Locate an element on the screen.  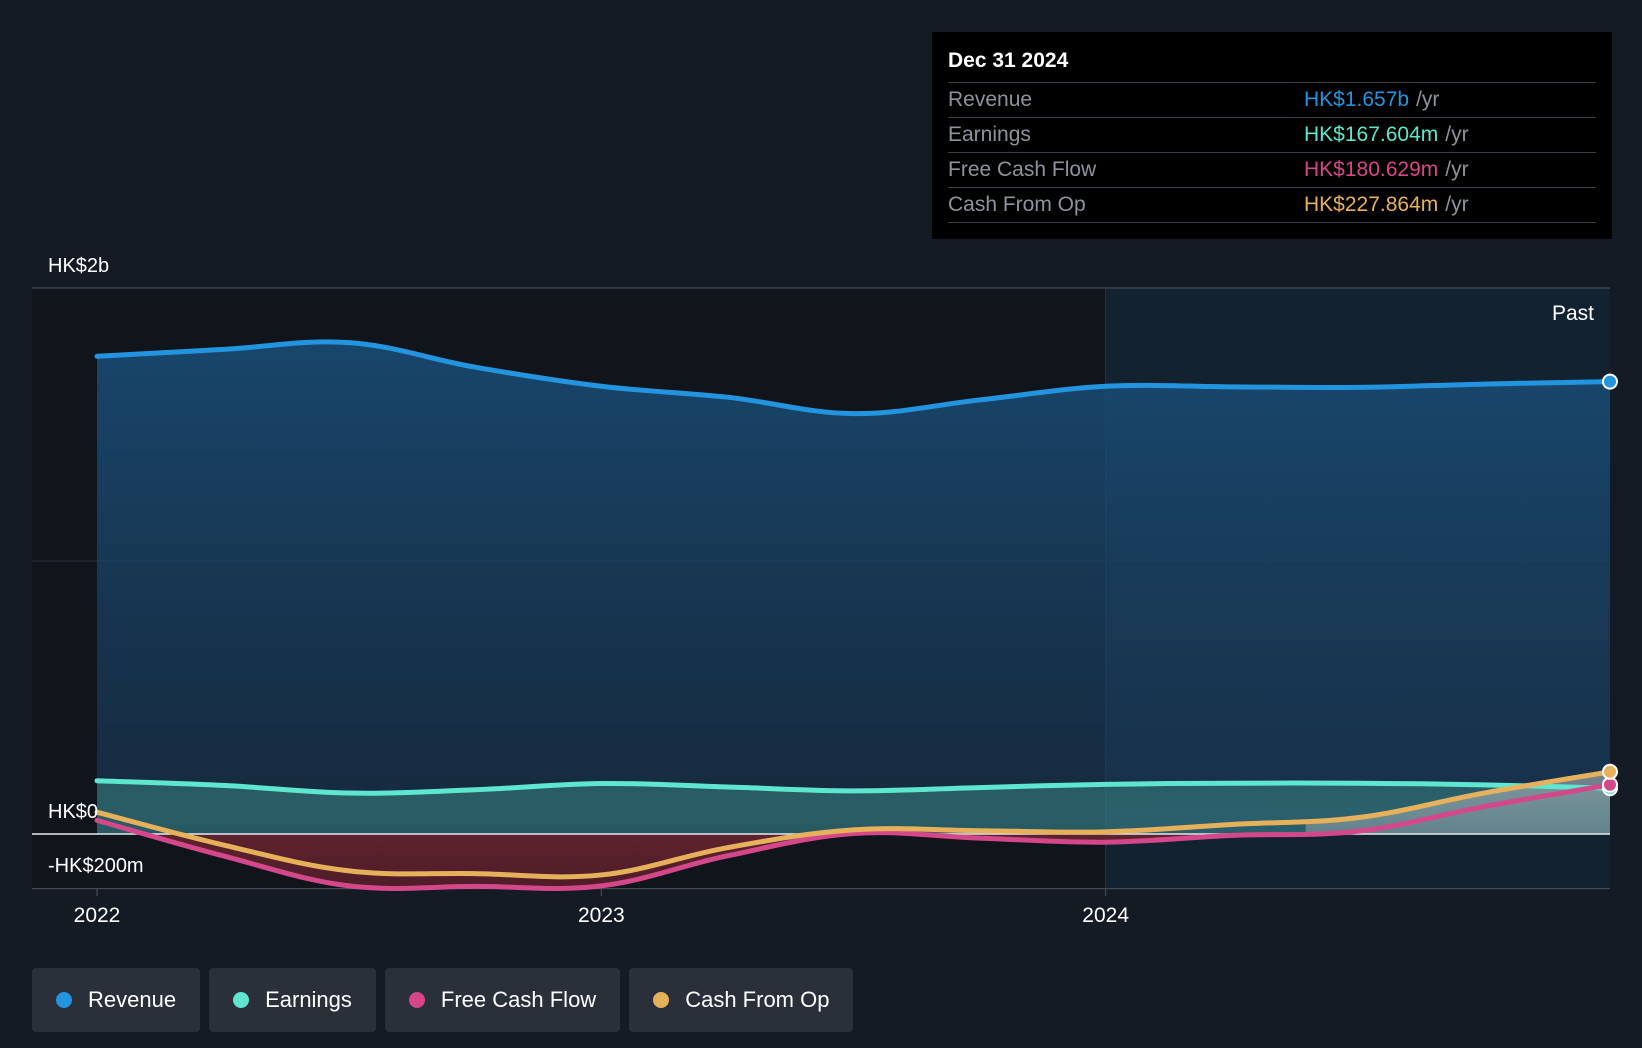
tooltip-label: Cash From Op is located at coordinates (1017, 204).